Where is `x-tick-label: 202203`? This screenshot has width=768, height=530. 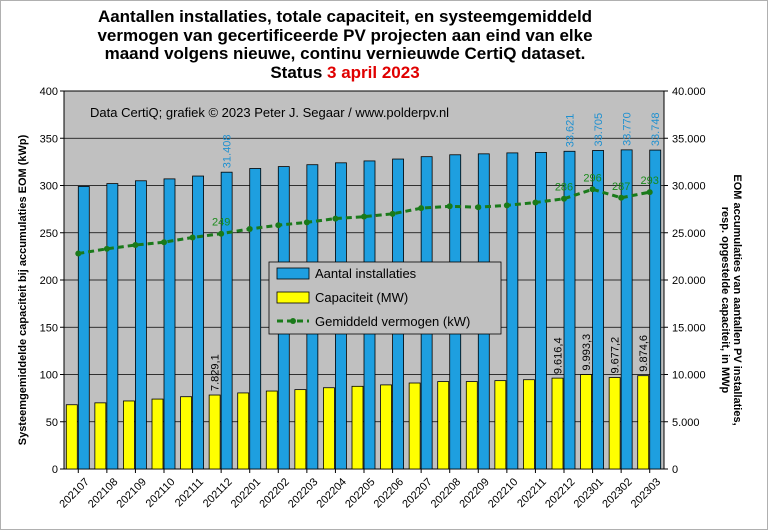 x-tick-label: 202203 is located at coordinates (303, 493).